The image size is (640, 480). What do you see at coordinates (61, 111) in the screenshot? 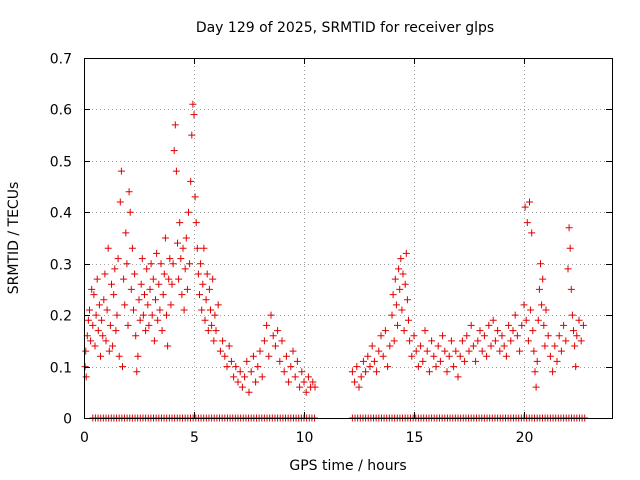
I see `y-tick-label: 0.6` at bounding box center [61, 111].